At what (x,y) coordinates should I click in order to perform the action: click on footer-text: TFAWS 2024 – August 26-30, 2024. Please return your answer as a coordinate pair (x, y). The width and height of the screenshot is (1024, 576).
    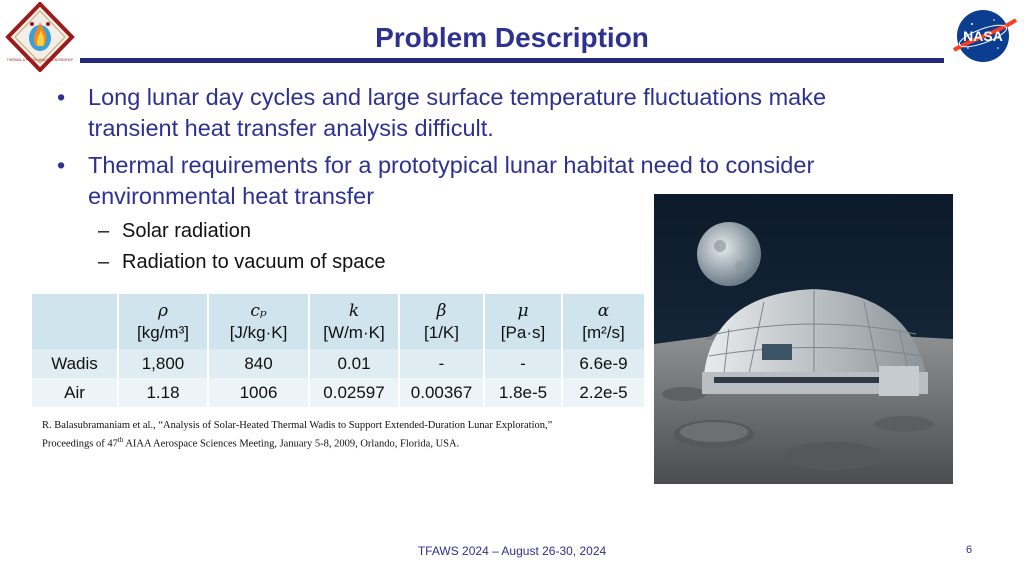
    Looking at the image, I should click on (512, 551).